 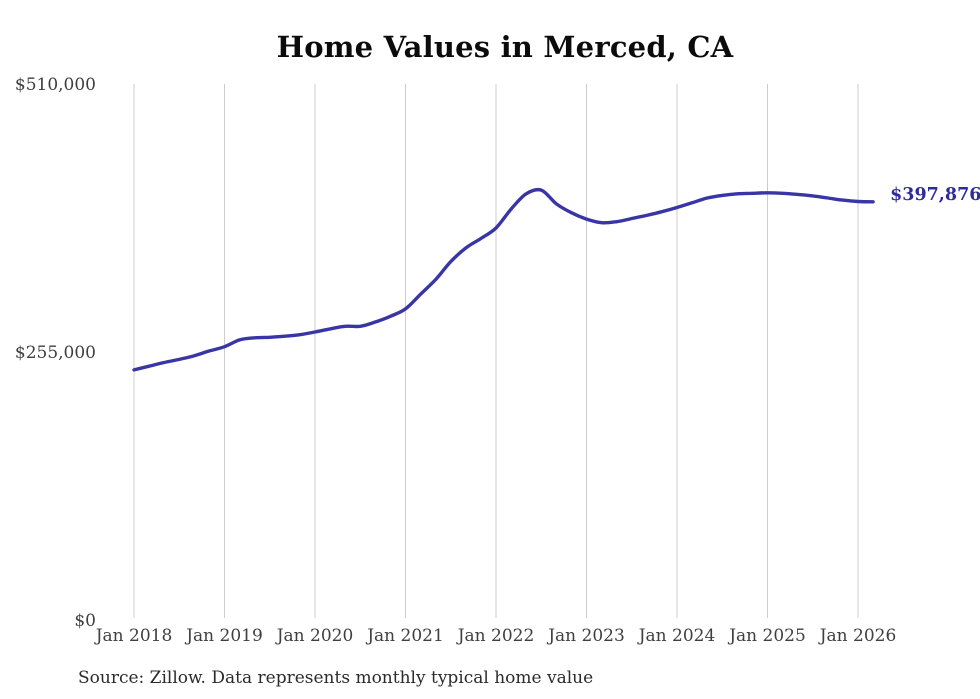 I want to click on x-tick-label: Jan 2026, so click(x=857, y=636).